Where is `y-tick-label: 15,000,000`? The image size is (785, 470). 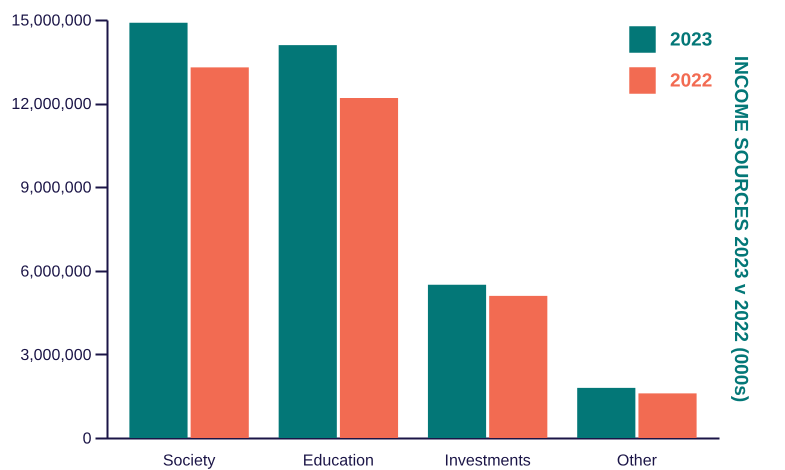
y-tick-label: 15,000,000 is located at coordinates (51, 21).